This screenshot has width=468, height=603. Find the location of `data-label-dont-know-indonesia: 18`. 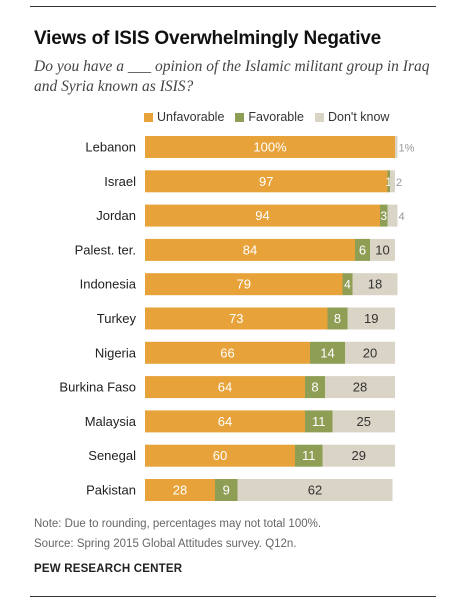

data-label-dont-know-indonesia: 18 is located at coordinates (375, 284).